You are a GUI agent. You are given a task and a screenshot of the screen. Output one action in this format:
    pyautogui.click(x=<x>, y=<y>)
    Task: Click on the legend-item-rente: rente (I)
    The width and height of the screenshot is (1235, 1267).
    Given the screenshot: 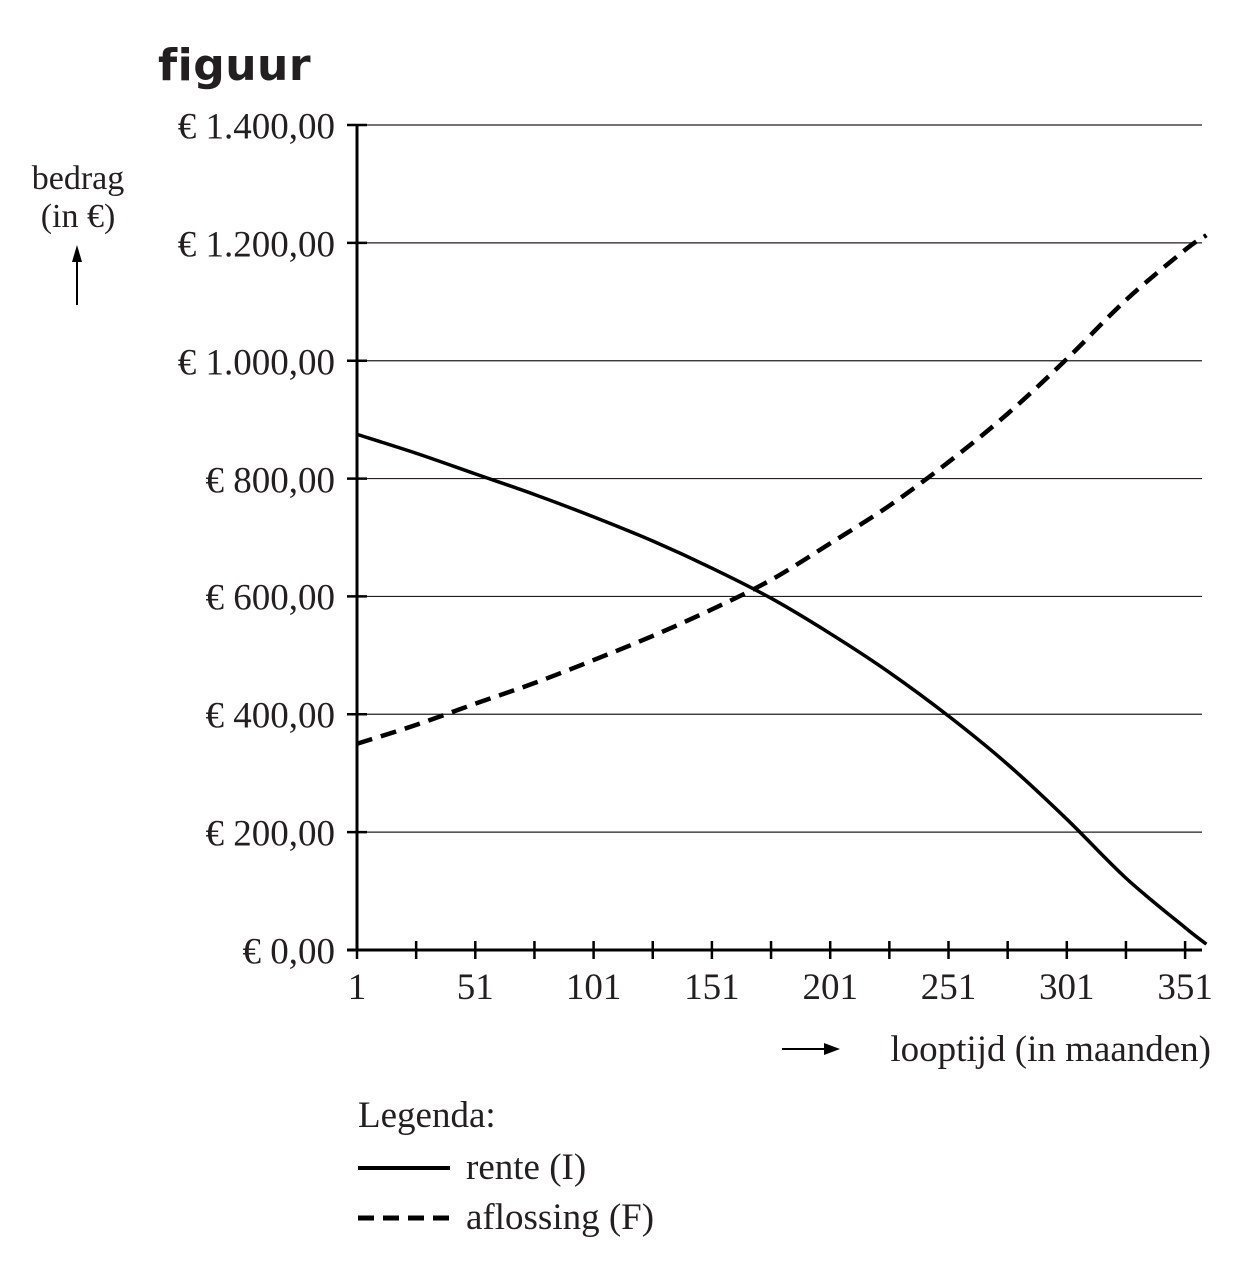 What is the action you would take?
    pyautogui.click(x=472, y=1167)
    